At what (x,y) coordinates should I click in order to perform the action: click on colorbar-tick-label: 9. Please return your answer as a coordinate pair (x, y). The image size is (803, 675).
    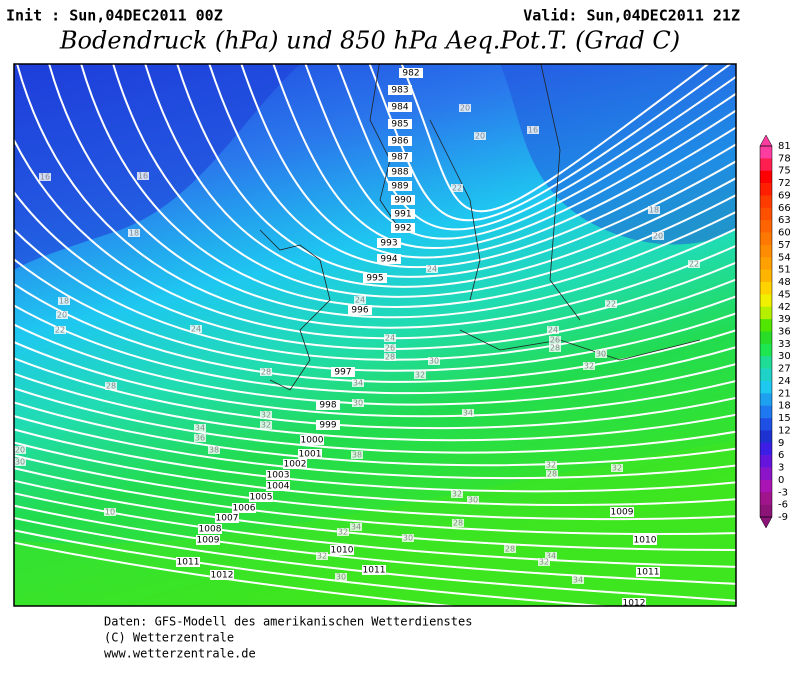
    Looking at the image, I should click on (781, 443).